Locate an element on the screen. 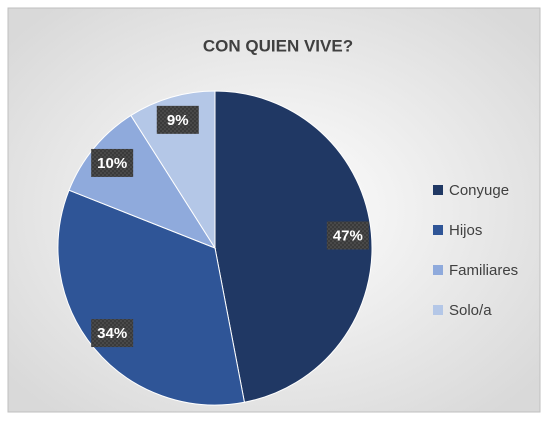 Image resolution: width=548 pixels, height=426 pixels. data-label: 9% is located at coordinates (178, 120).